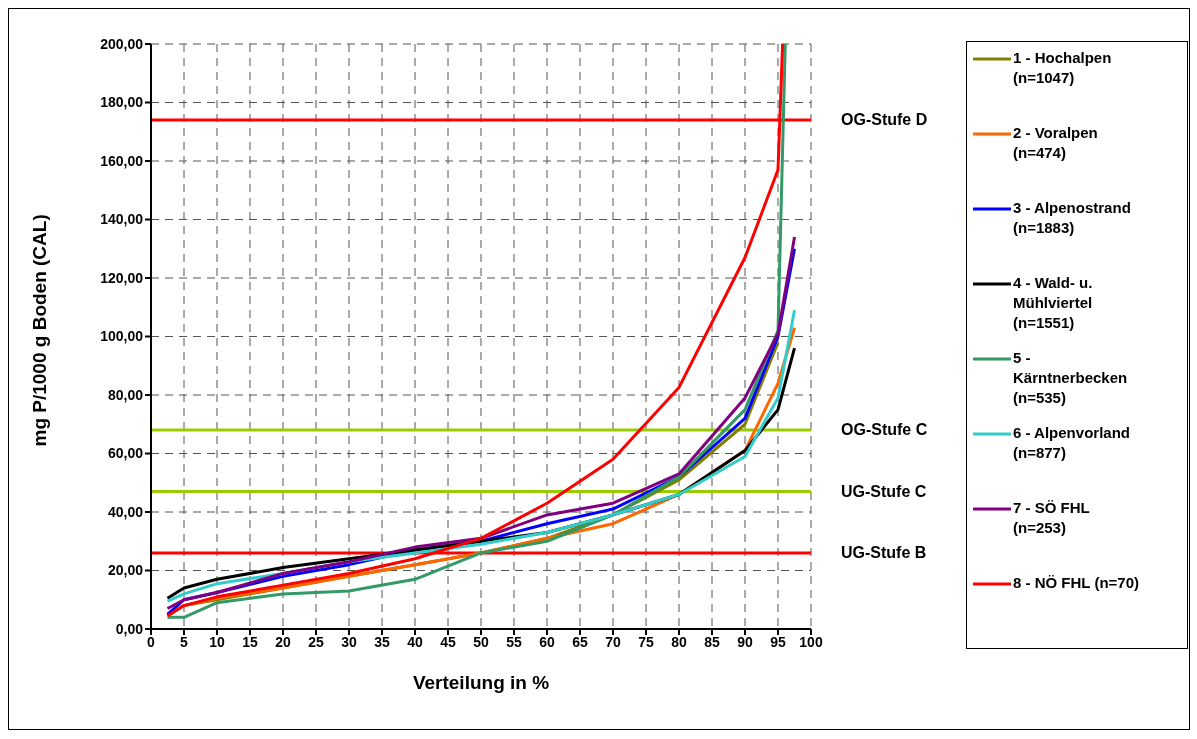 This screenshot has width=1197, height=739. What do you see at coordinates (122, 277) in the screenshot?
I see `y-tick-label: 120,00` at bounding box center [122, 277].